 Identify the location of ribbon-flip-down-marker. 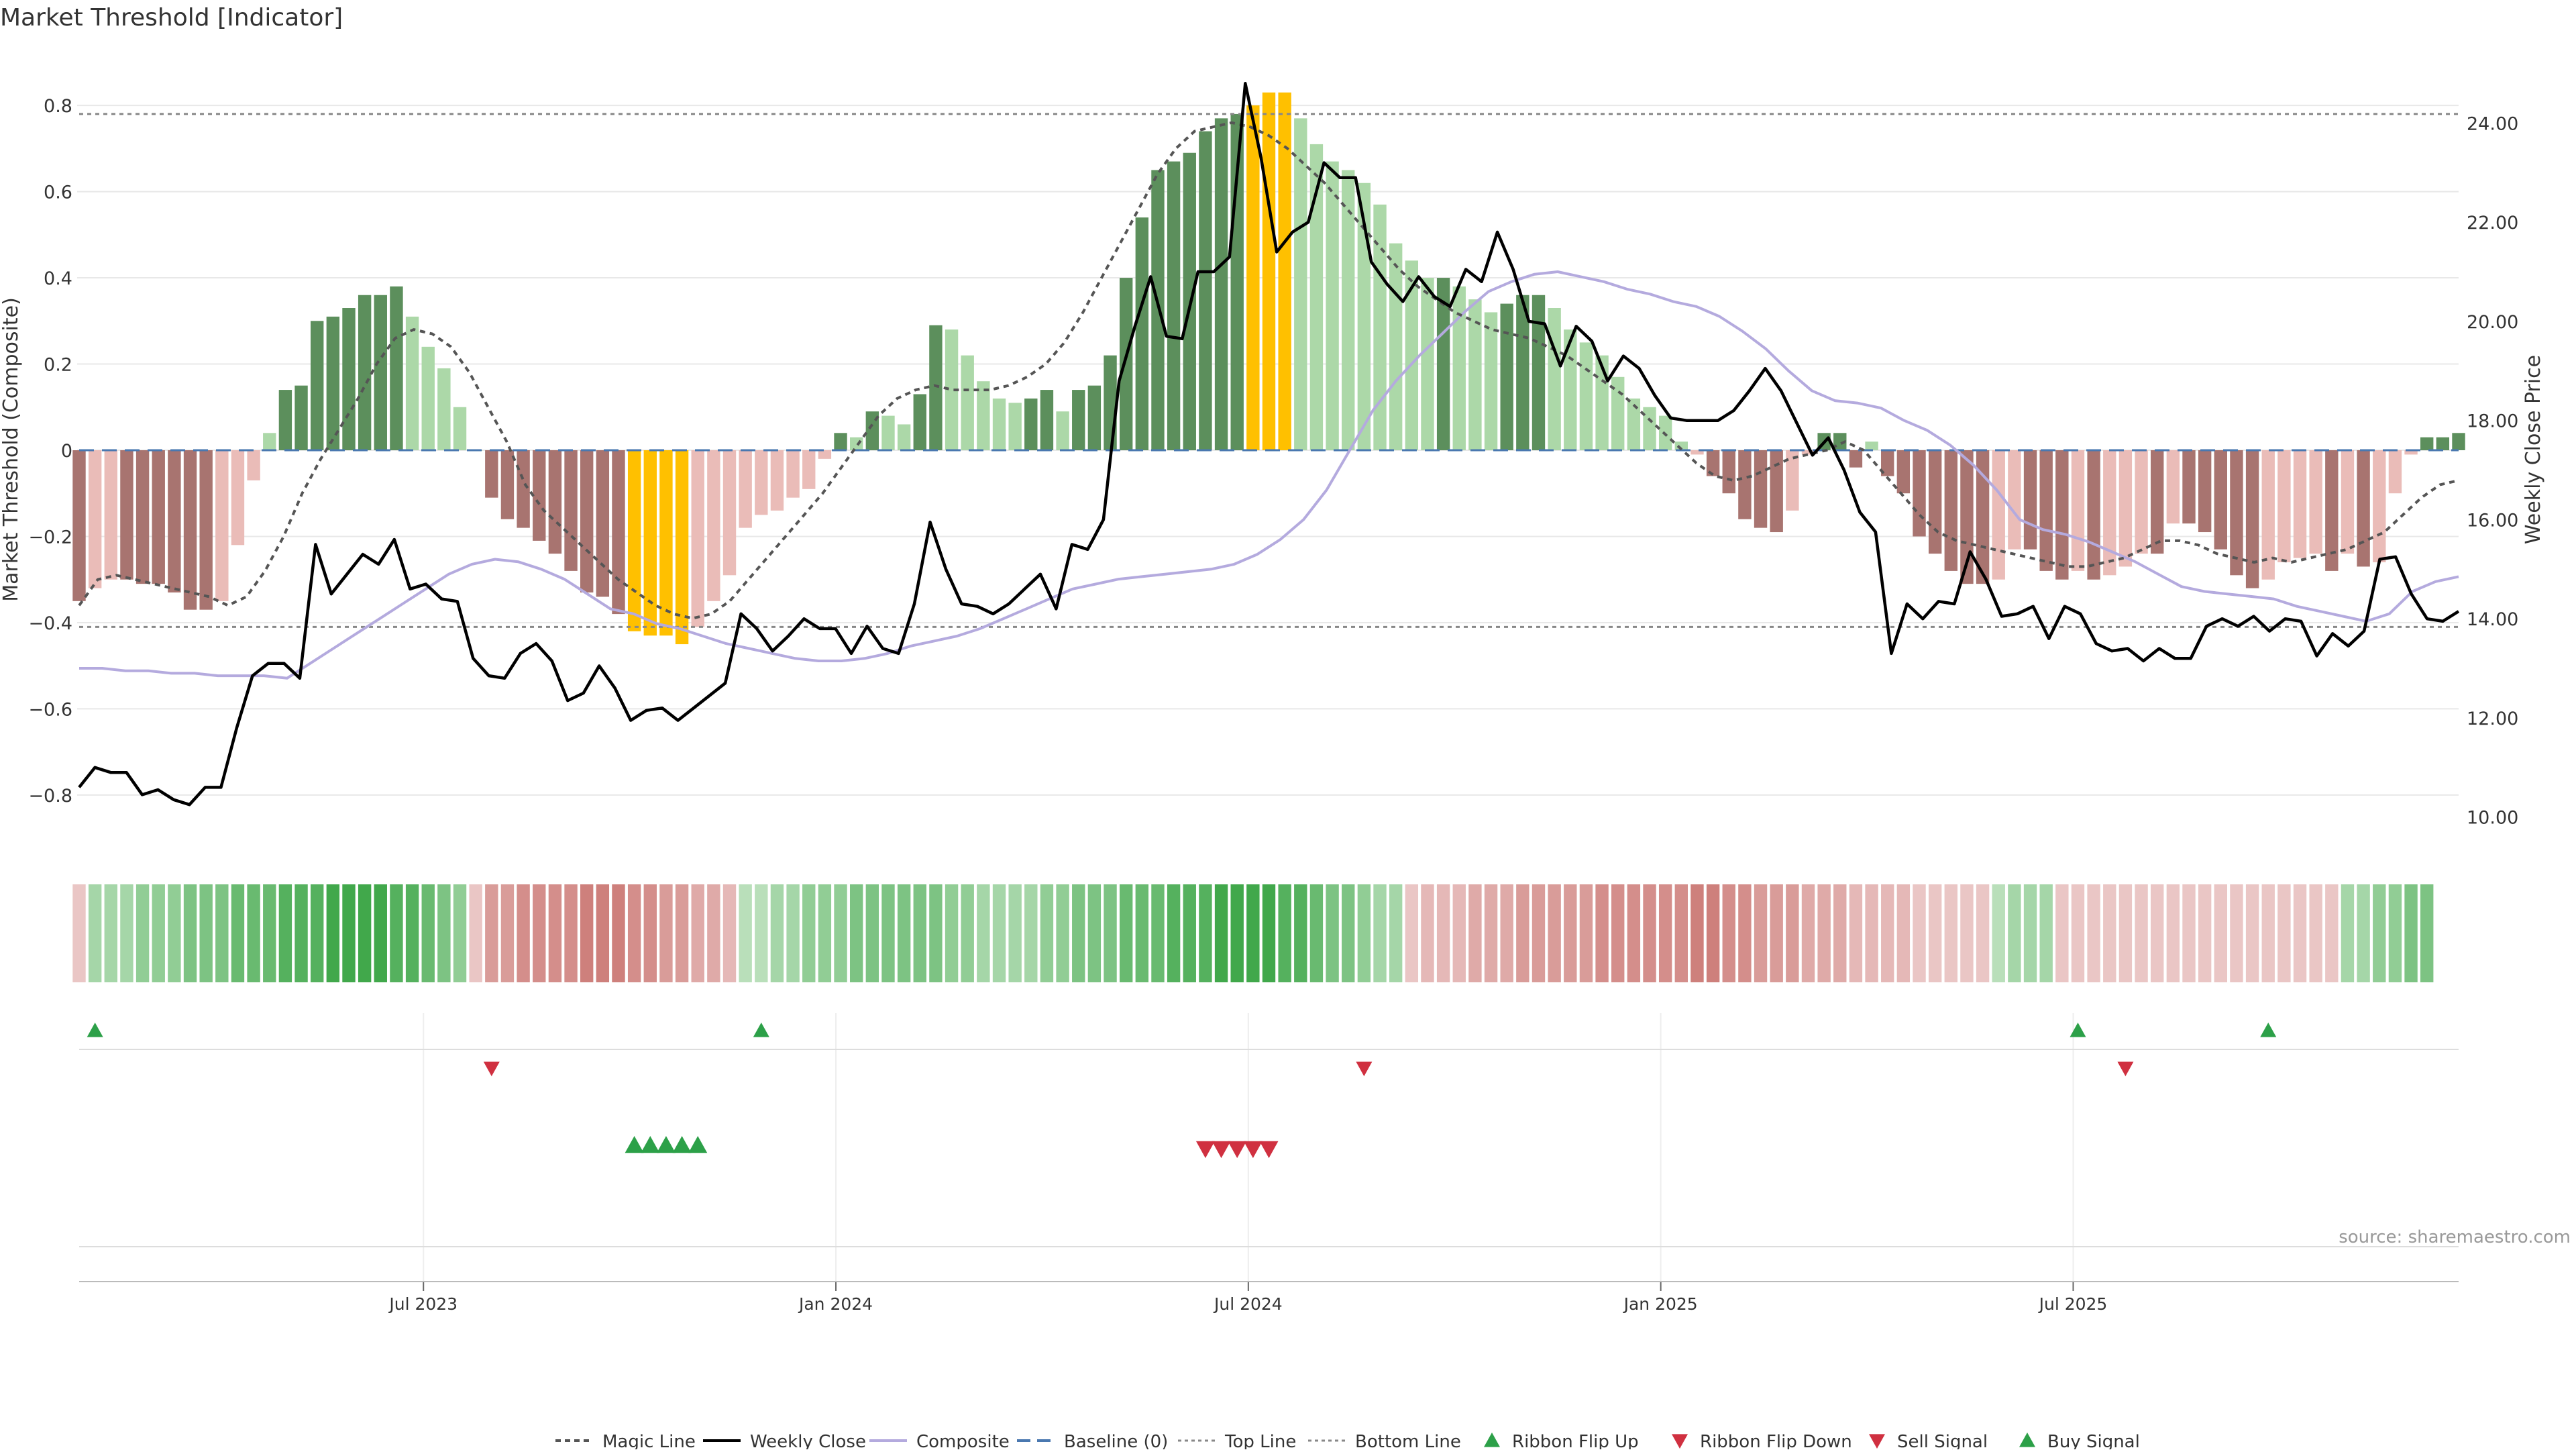
(491, 1068).